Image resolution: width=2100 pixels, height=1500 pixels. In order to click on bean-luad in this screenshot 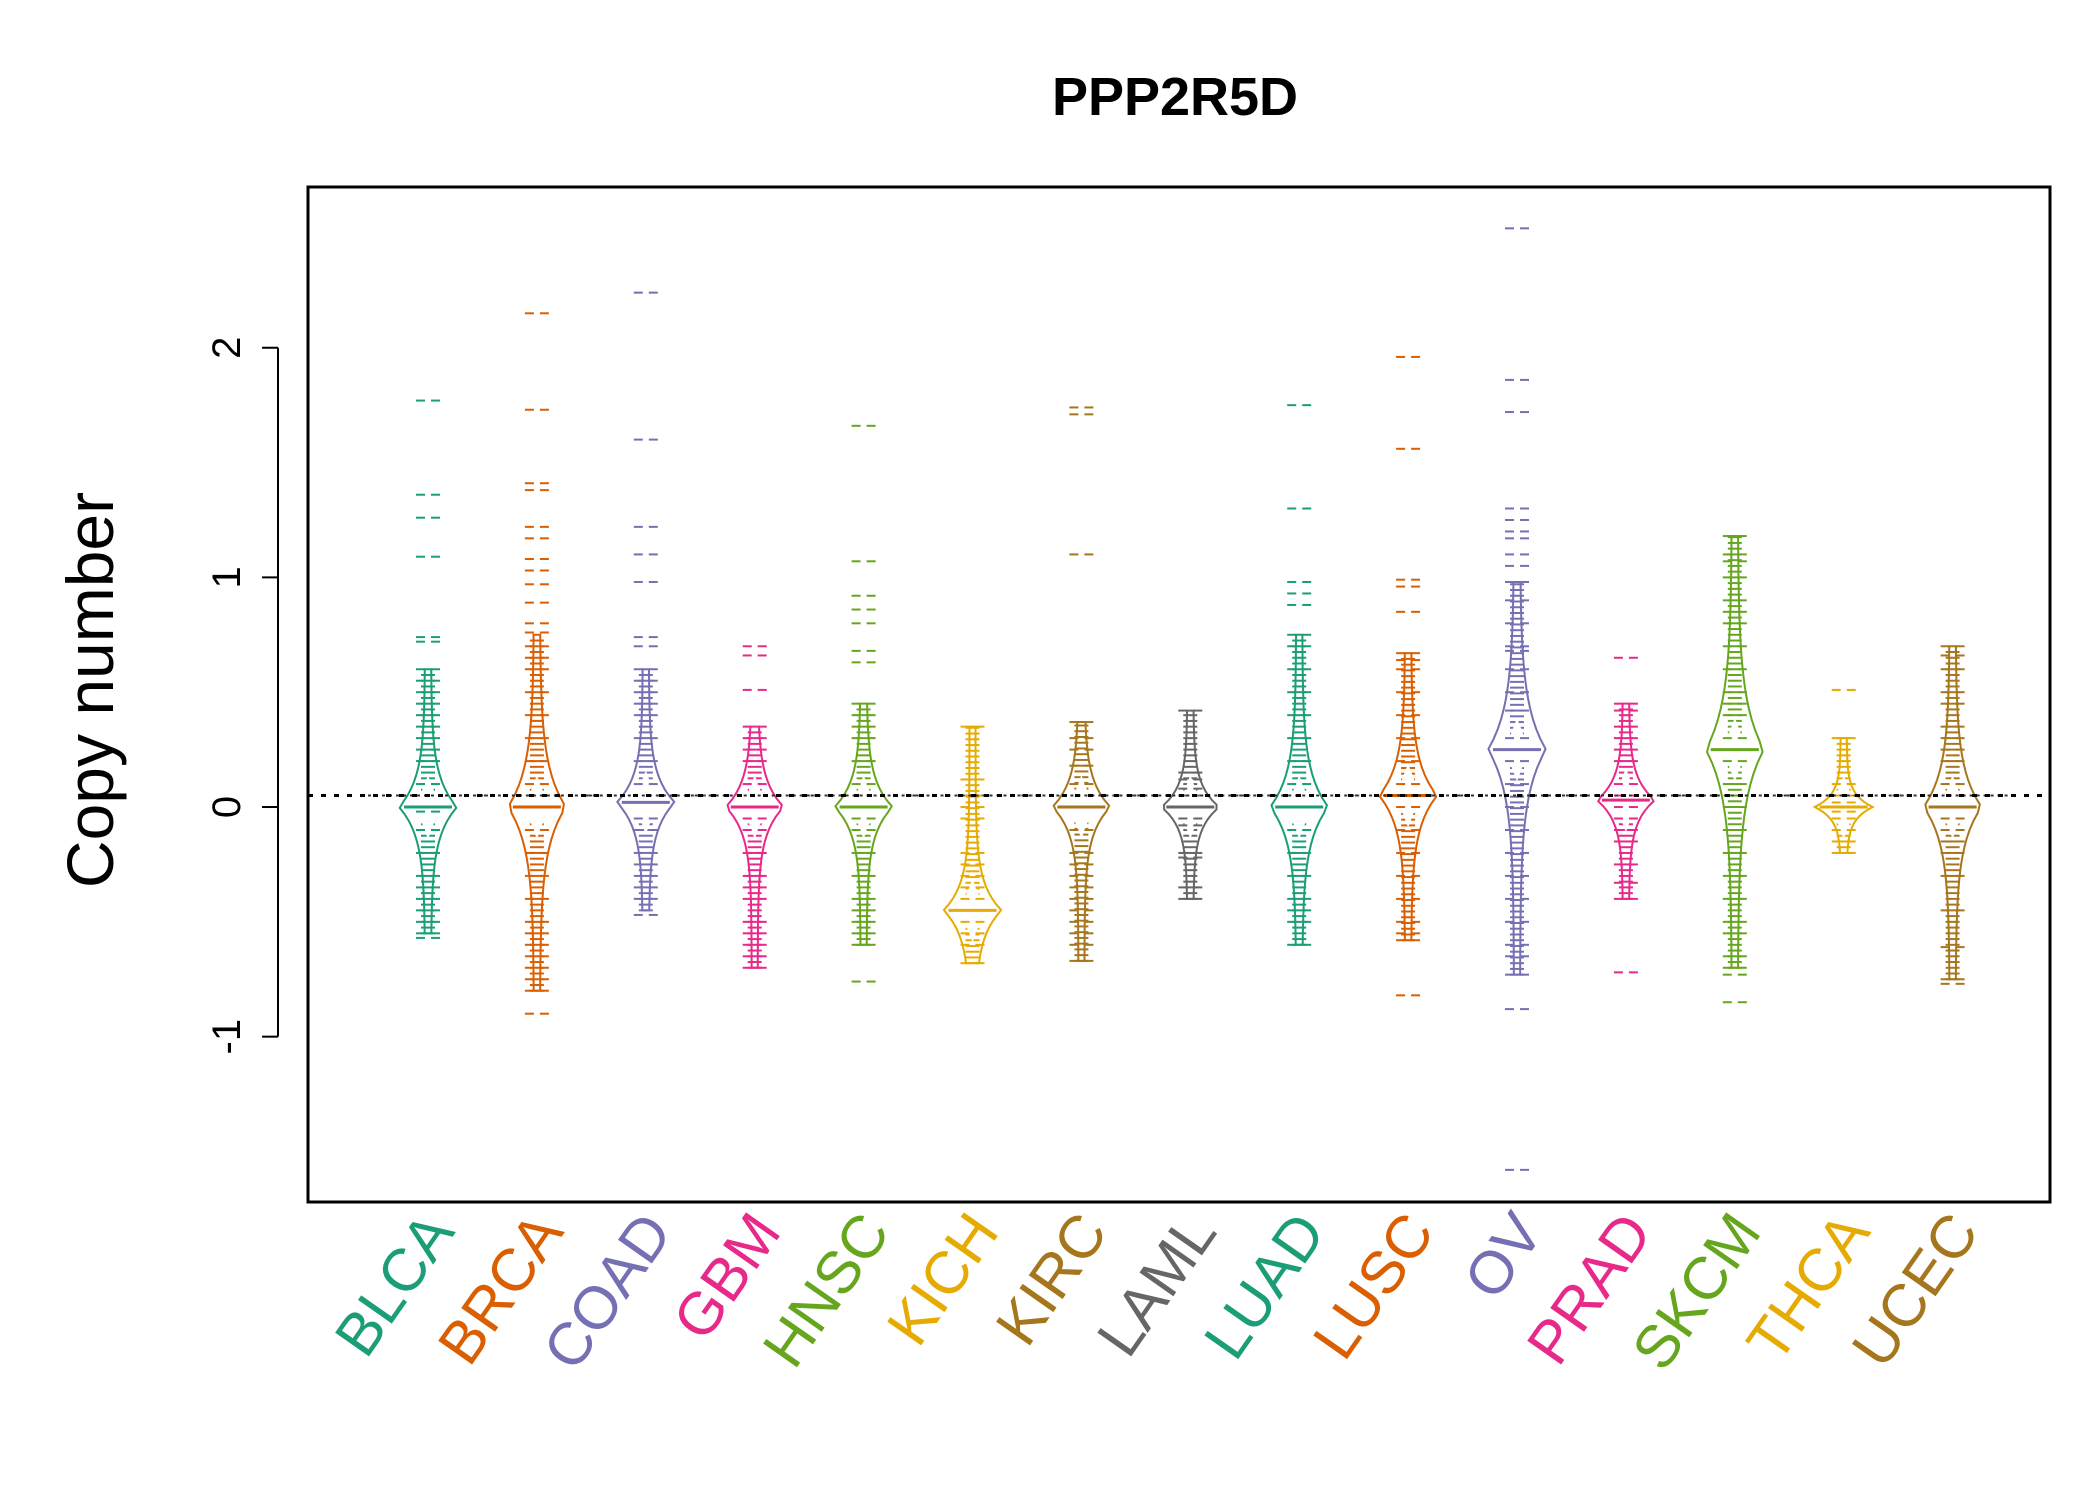, I will do `click(1299, 675)`.